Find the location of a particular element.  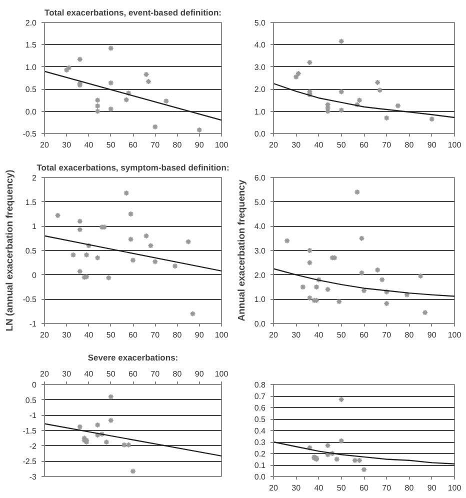

y-tick-label: 0.7 is located at coordinates (260, 396).